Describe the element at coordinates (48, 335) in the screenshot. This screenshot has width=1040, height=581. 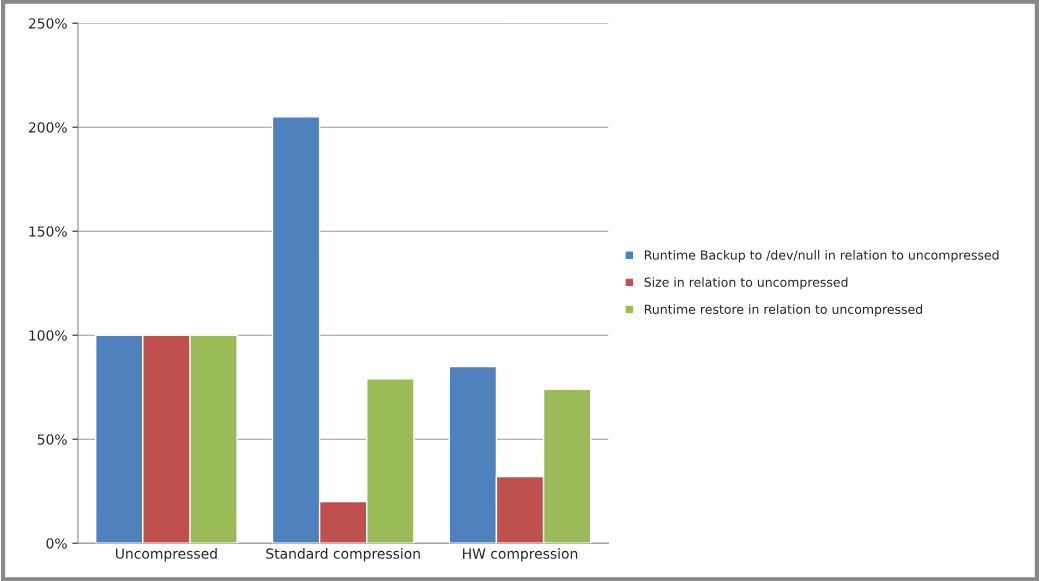
I see `y-tick-label: 100%` at that location.